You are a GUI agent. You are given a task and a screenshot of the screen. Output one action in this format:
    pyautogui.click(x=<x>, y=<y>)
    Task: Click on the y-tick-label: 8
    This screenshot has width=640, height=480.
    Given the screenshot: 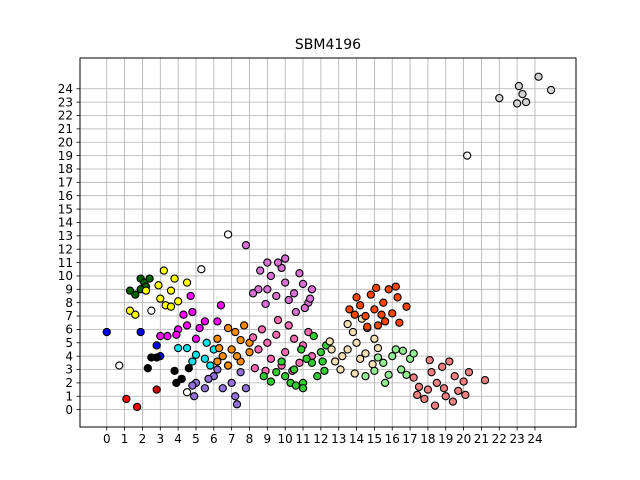 What is the action you would take?
    pyautogui.click(x=69, y=303)
    